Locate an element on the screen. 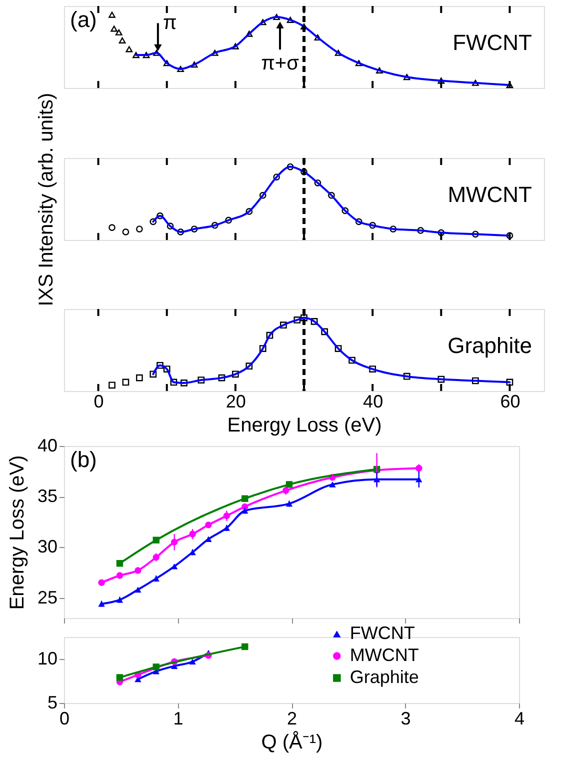  x-tick-label: 4 is located at coordinates (519, 718).